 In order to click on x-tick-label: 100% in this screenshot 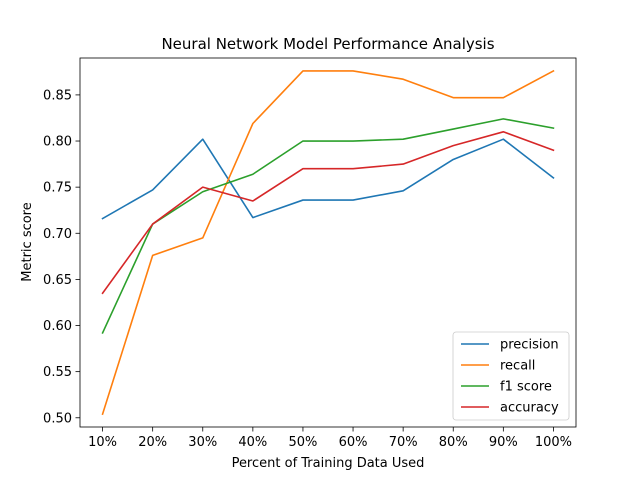, I will do `click(553, 442)`.